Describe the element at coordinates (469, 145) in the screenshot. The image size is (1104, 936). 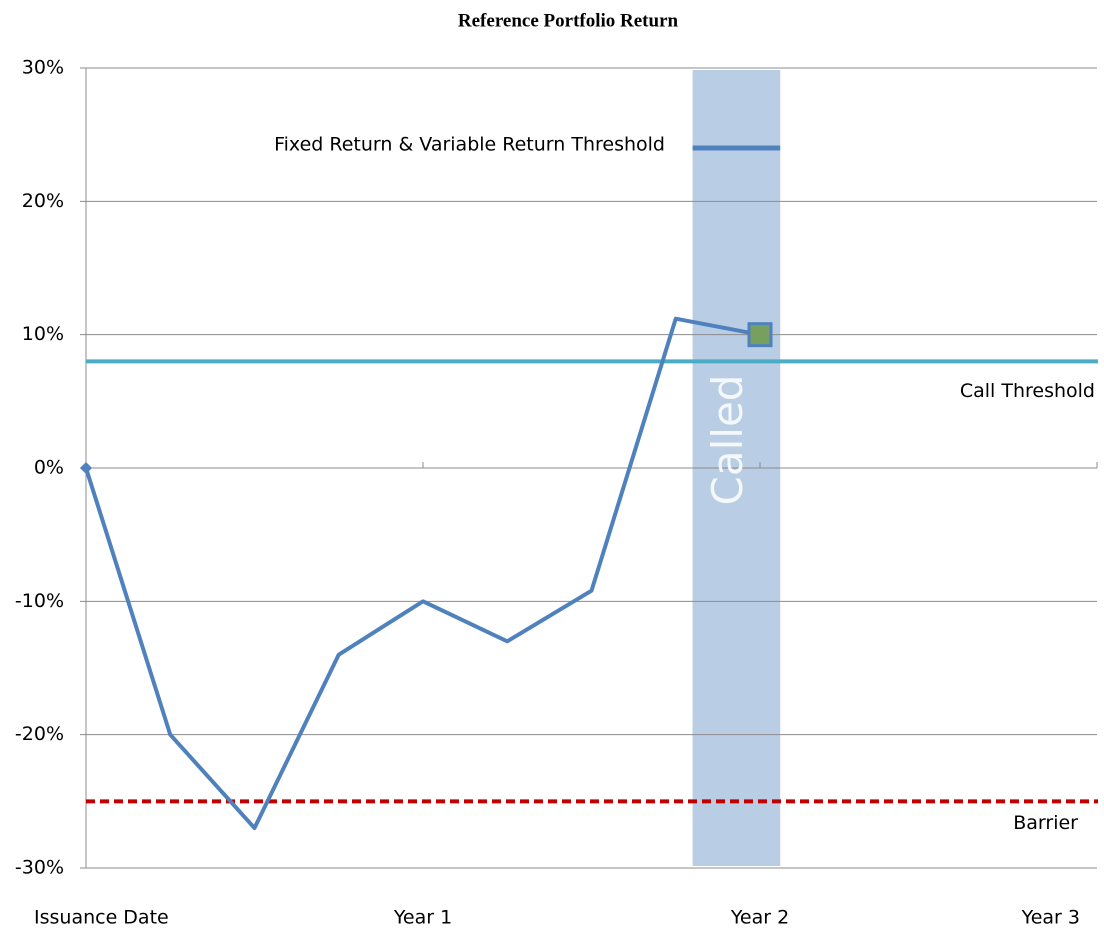
I see `segment-label: Fixed Return & Variable Return Threshold` at that location.